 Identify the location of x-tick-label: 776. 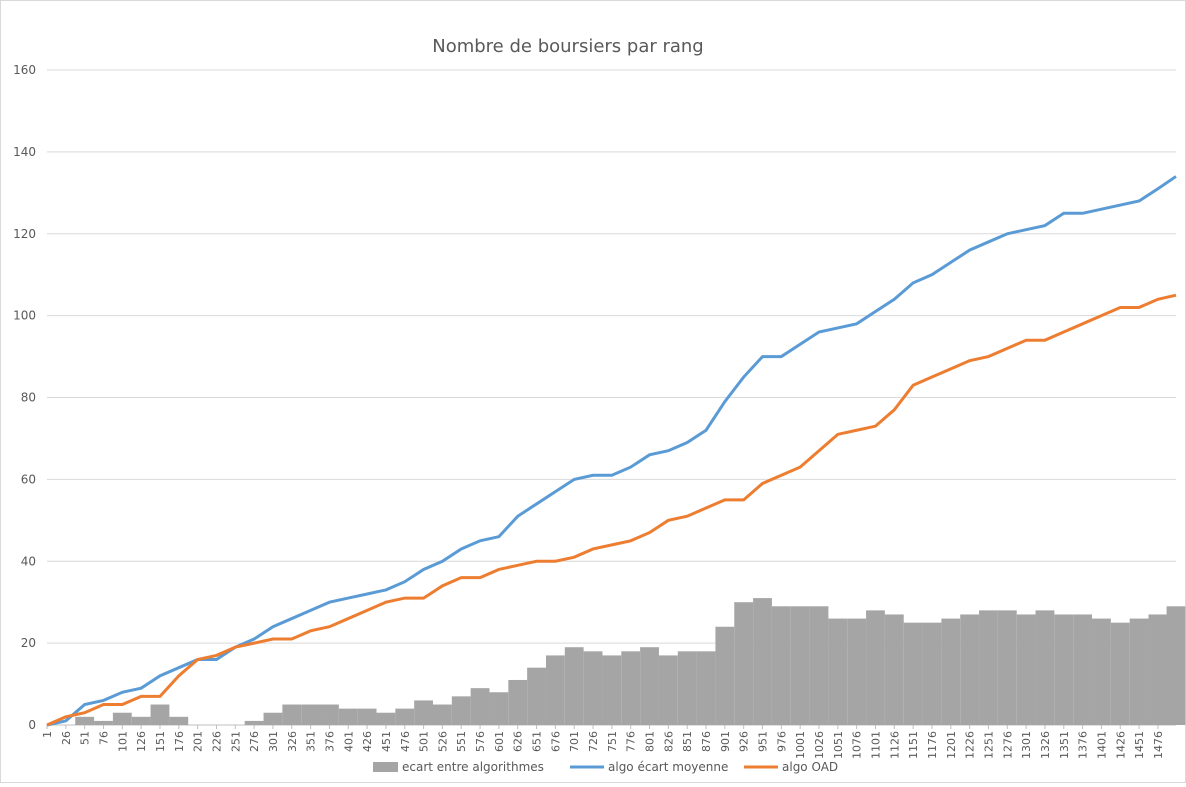
(631, 741).